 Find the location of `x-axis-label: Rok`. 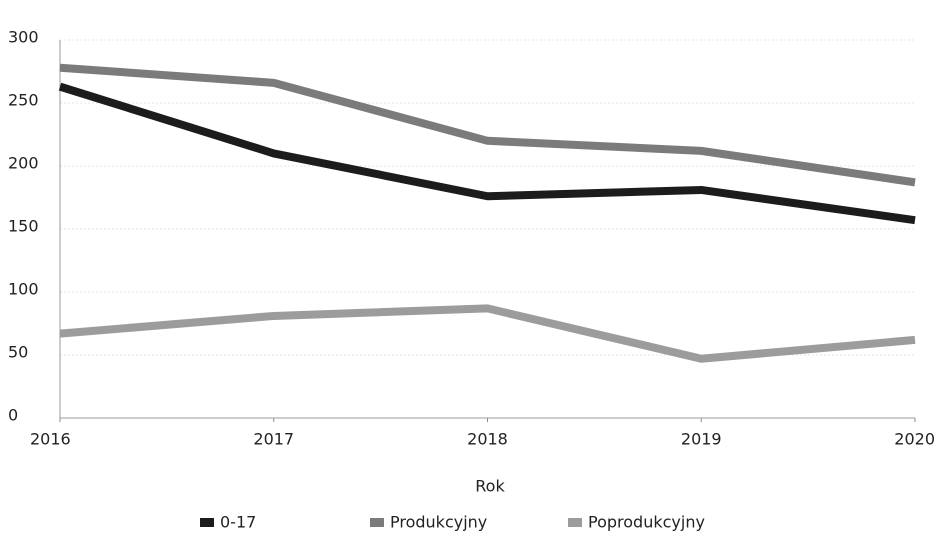

x-axis-label: Rok is located at coordinates (490, 486).